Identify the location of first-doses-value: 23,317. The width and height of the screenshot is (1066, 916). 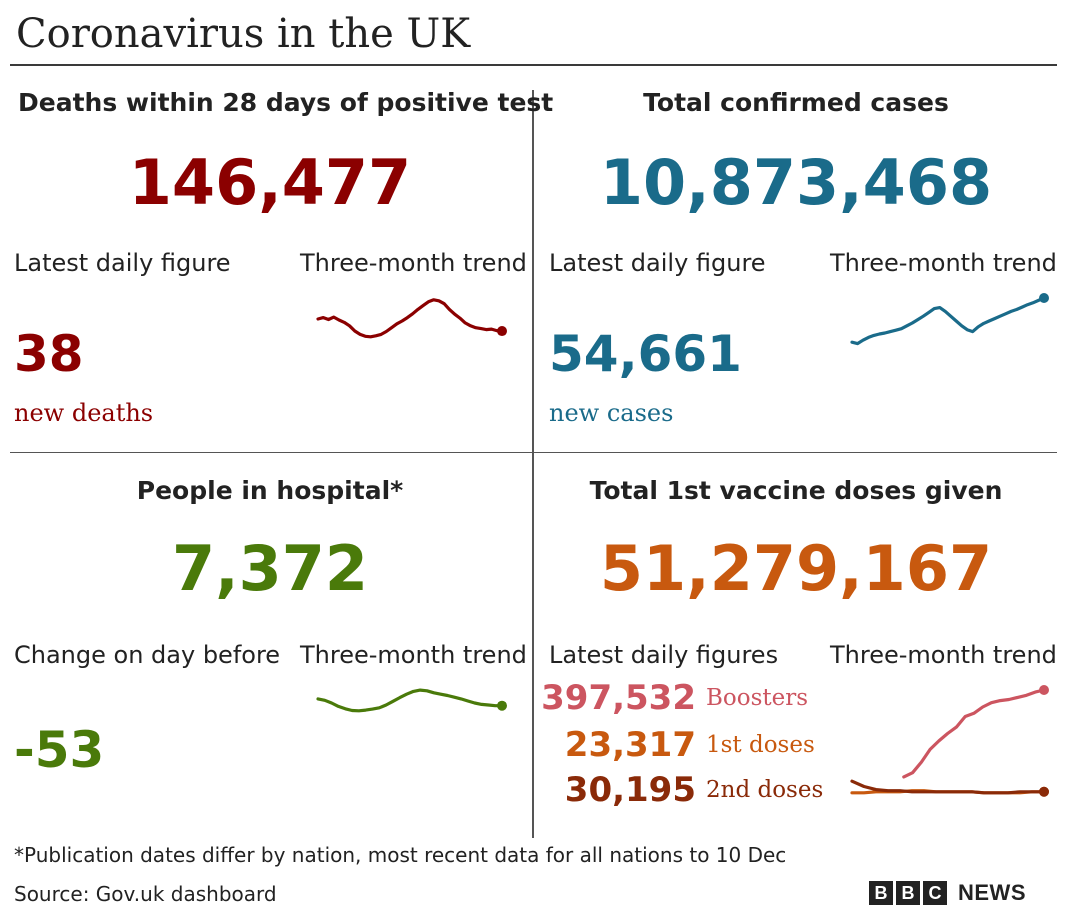
(630, 745).